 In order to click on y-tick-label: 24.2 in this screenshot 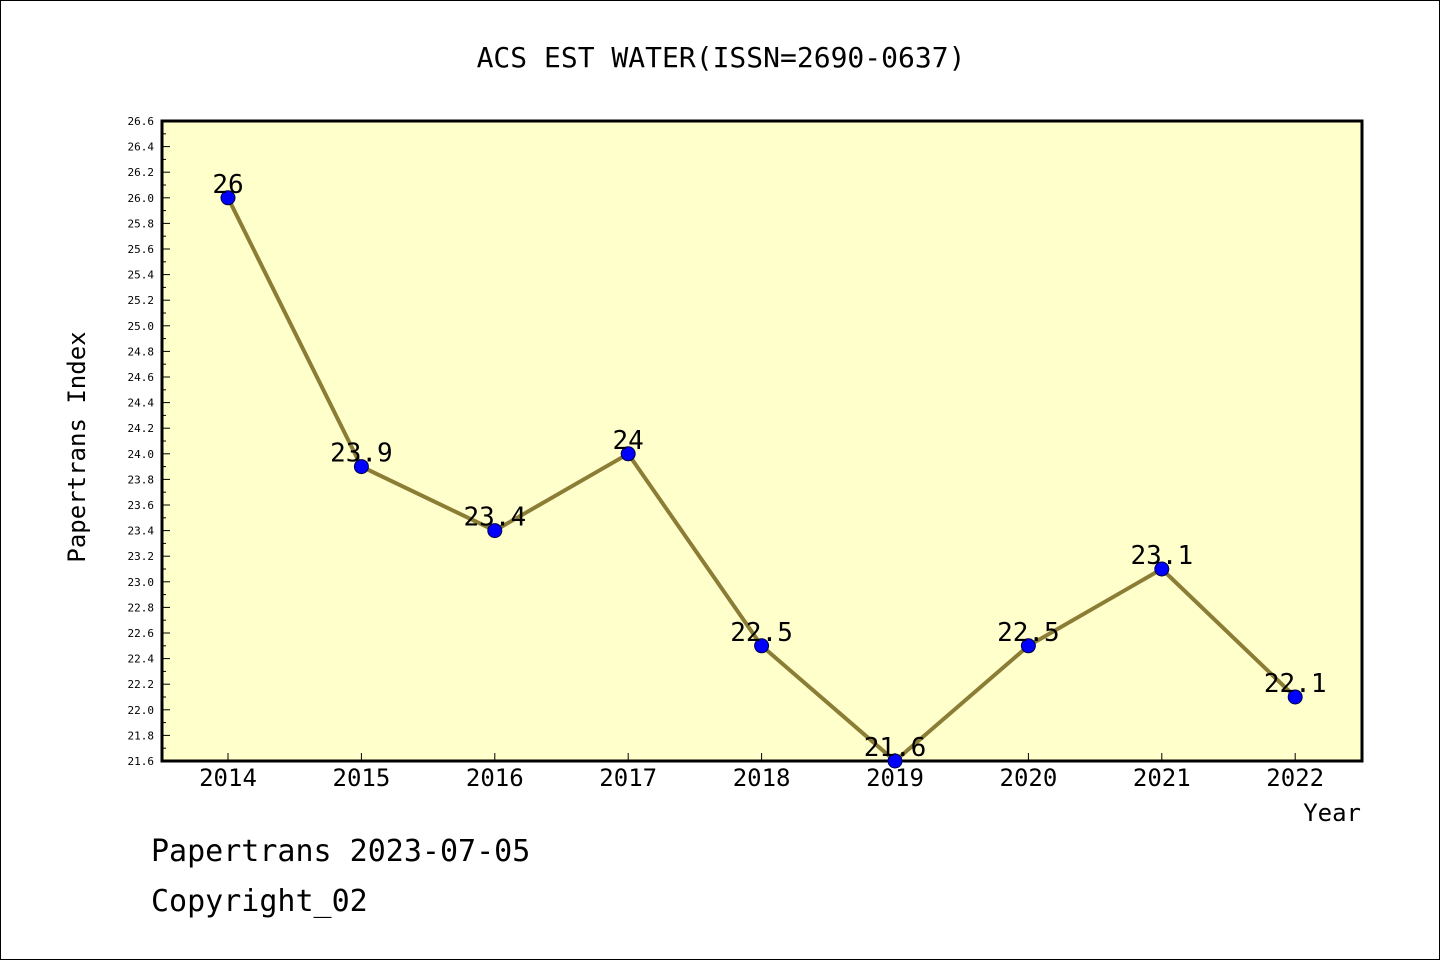, I will do `click(141, 428)`.